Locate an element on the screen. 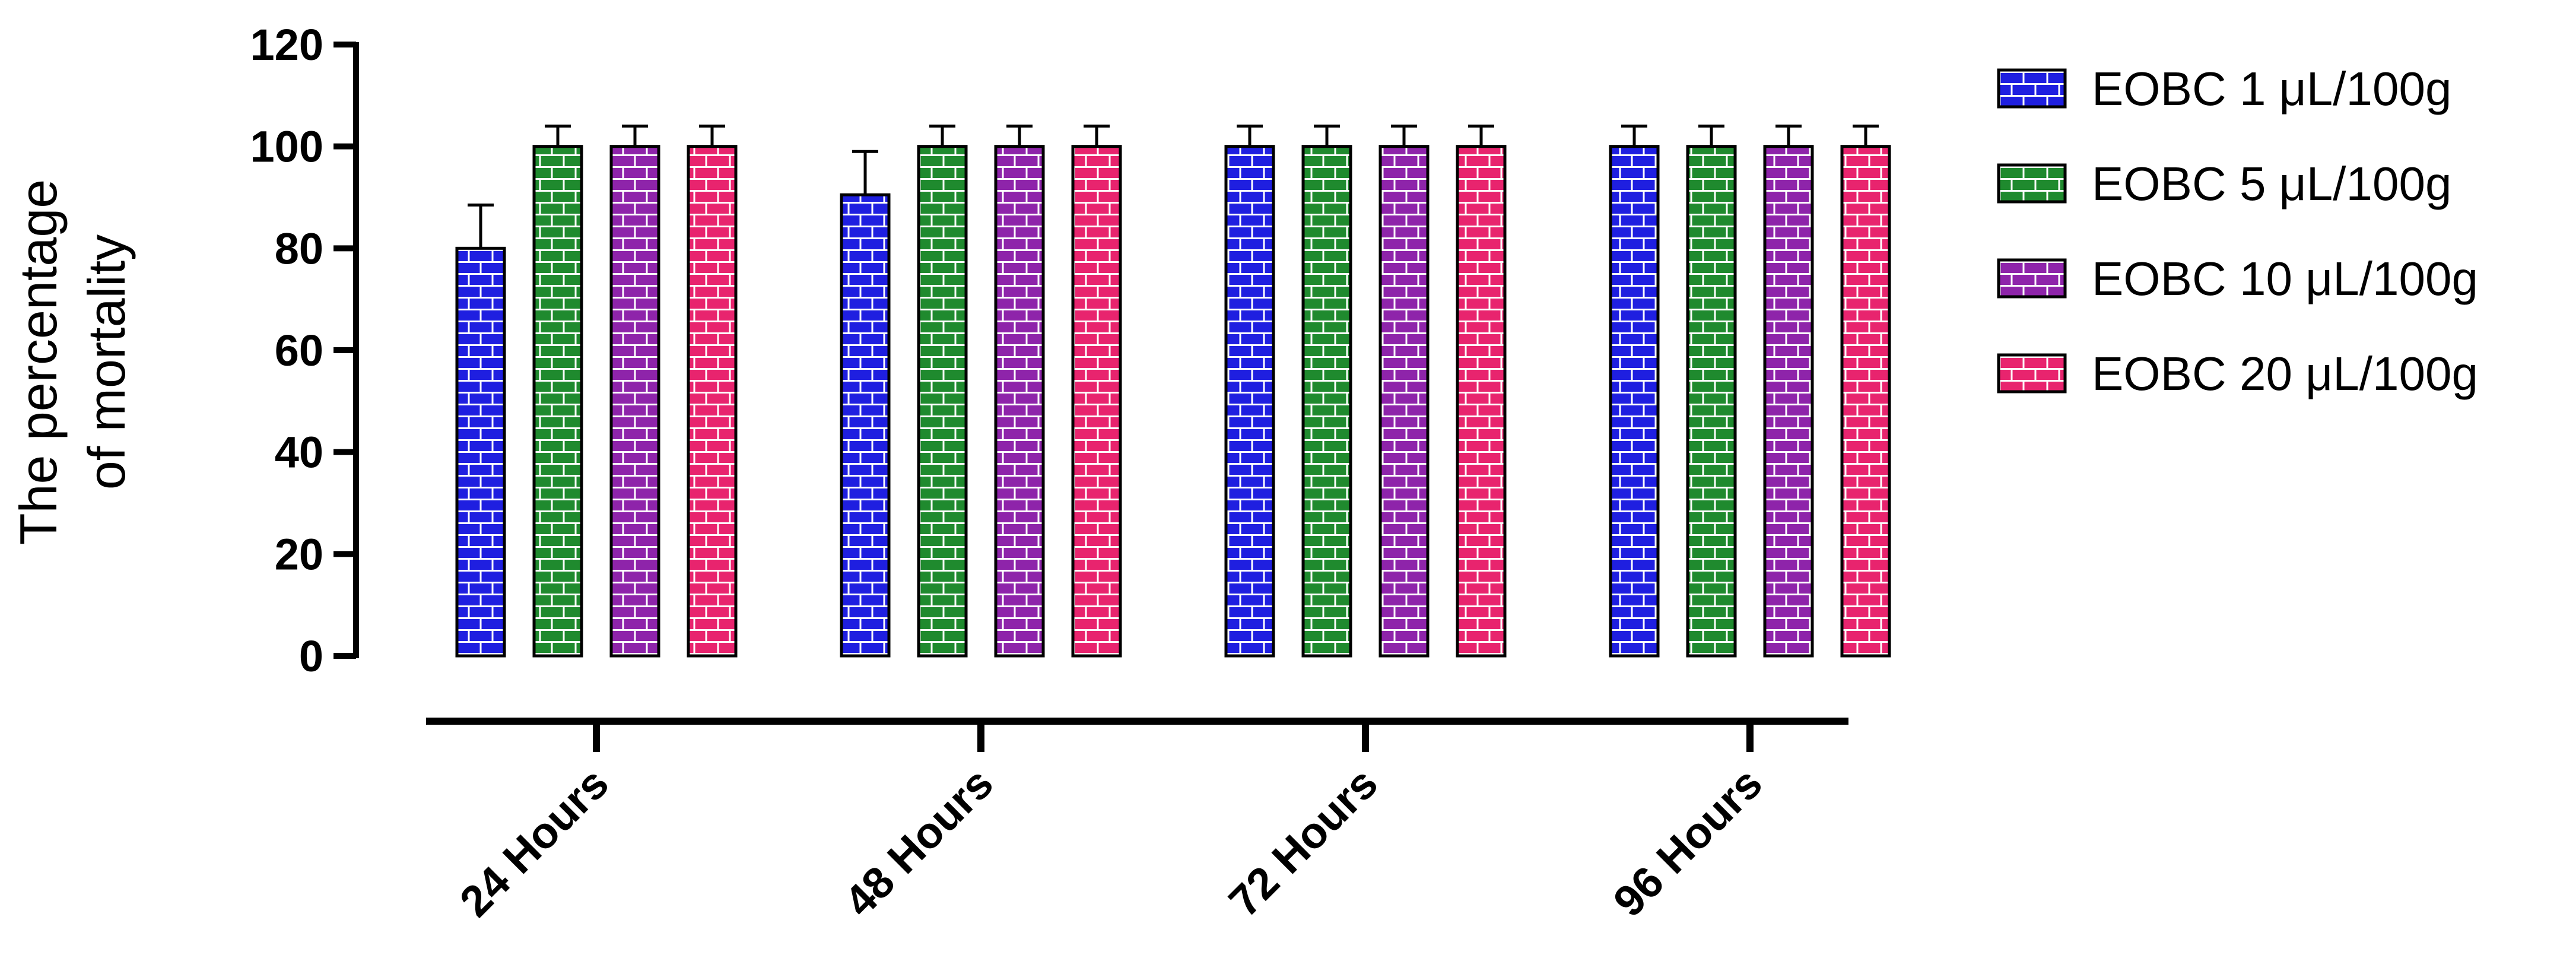 The image size is (2576, 974). x-tick-label: 48 Hours is located at coordinates (919, 843).